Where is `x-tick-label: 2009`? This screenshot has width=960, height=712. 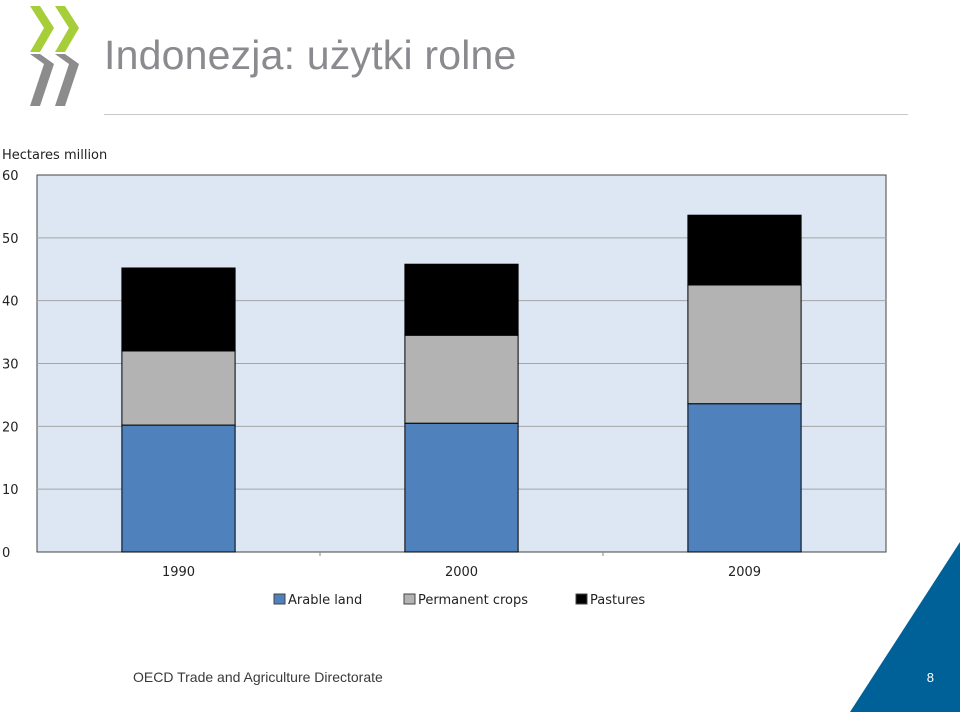 x-tick-label: 2009 is located at coordinates (744, 572).